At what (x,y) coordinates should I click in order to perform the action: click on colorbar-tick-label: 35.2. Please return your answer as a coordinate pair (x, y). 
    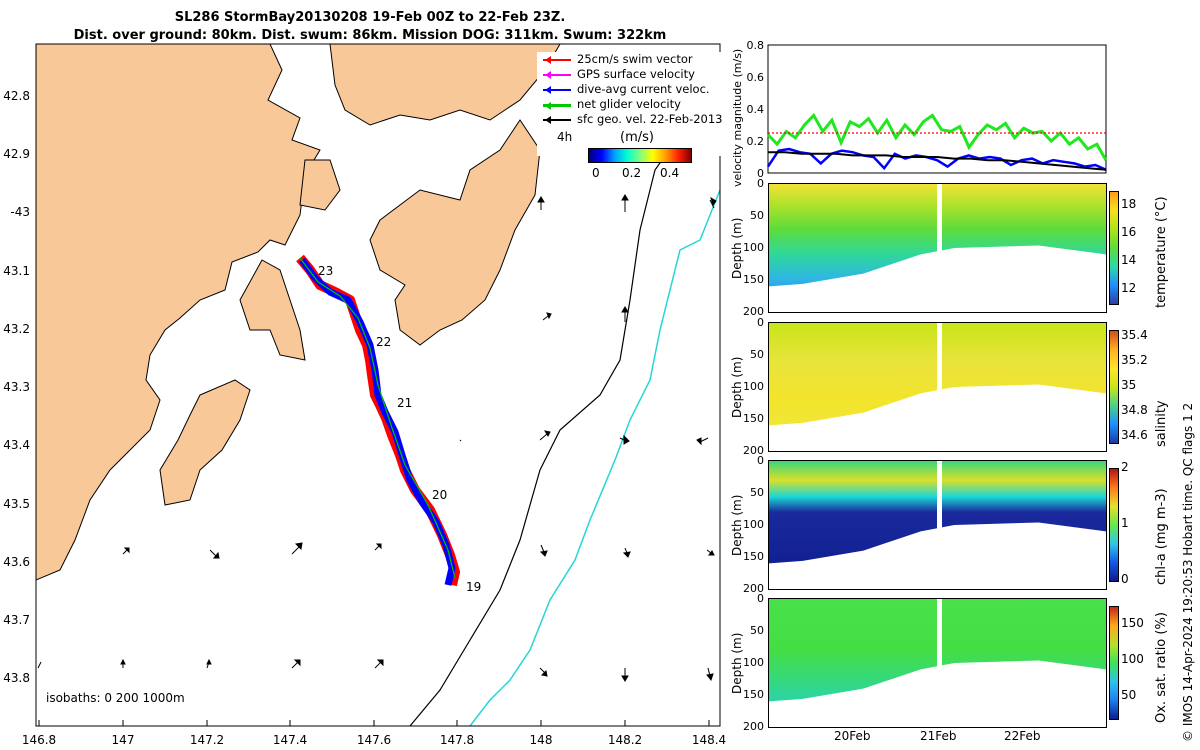
    Looking at the image, I should click on (1134, 360).